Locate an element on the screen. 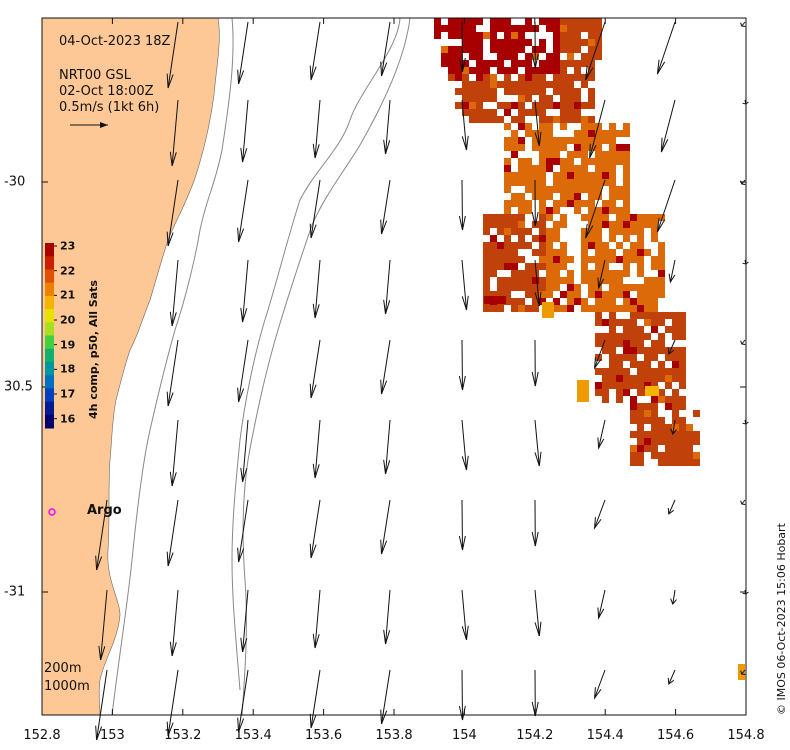 The height and width of the screenshot is (750, 790). colorbar-segment is located at coordinates (49, 408).